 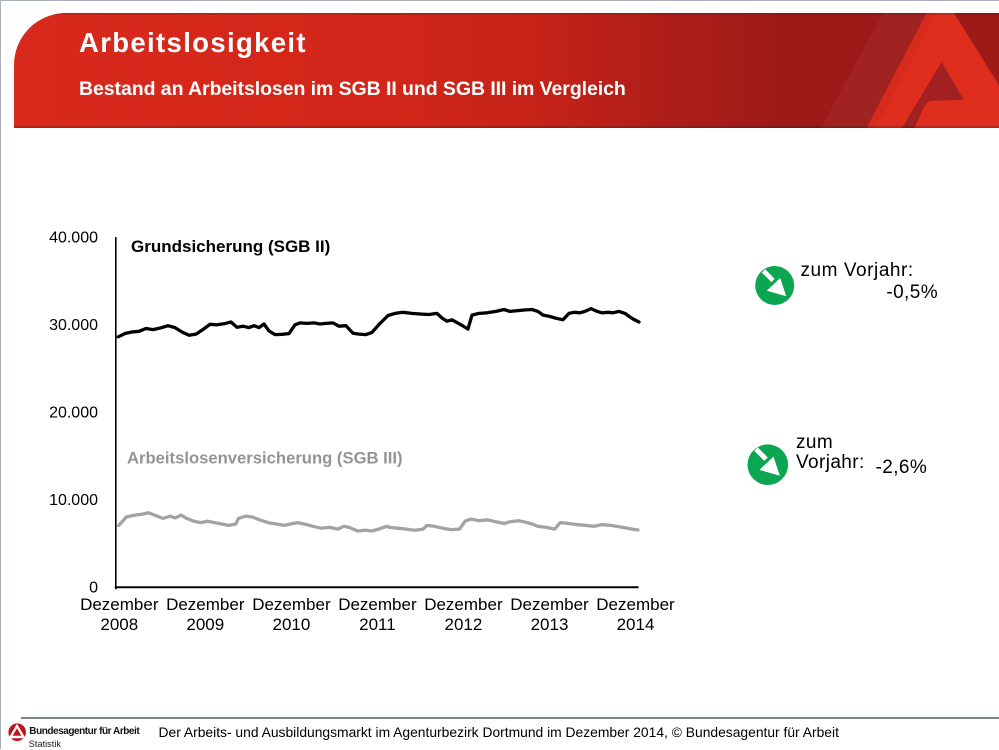 I want to click on svg-text: 2013, so click(x=550, y=624).